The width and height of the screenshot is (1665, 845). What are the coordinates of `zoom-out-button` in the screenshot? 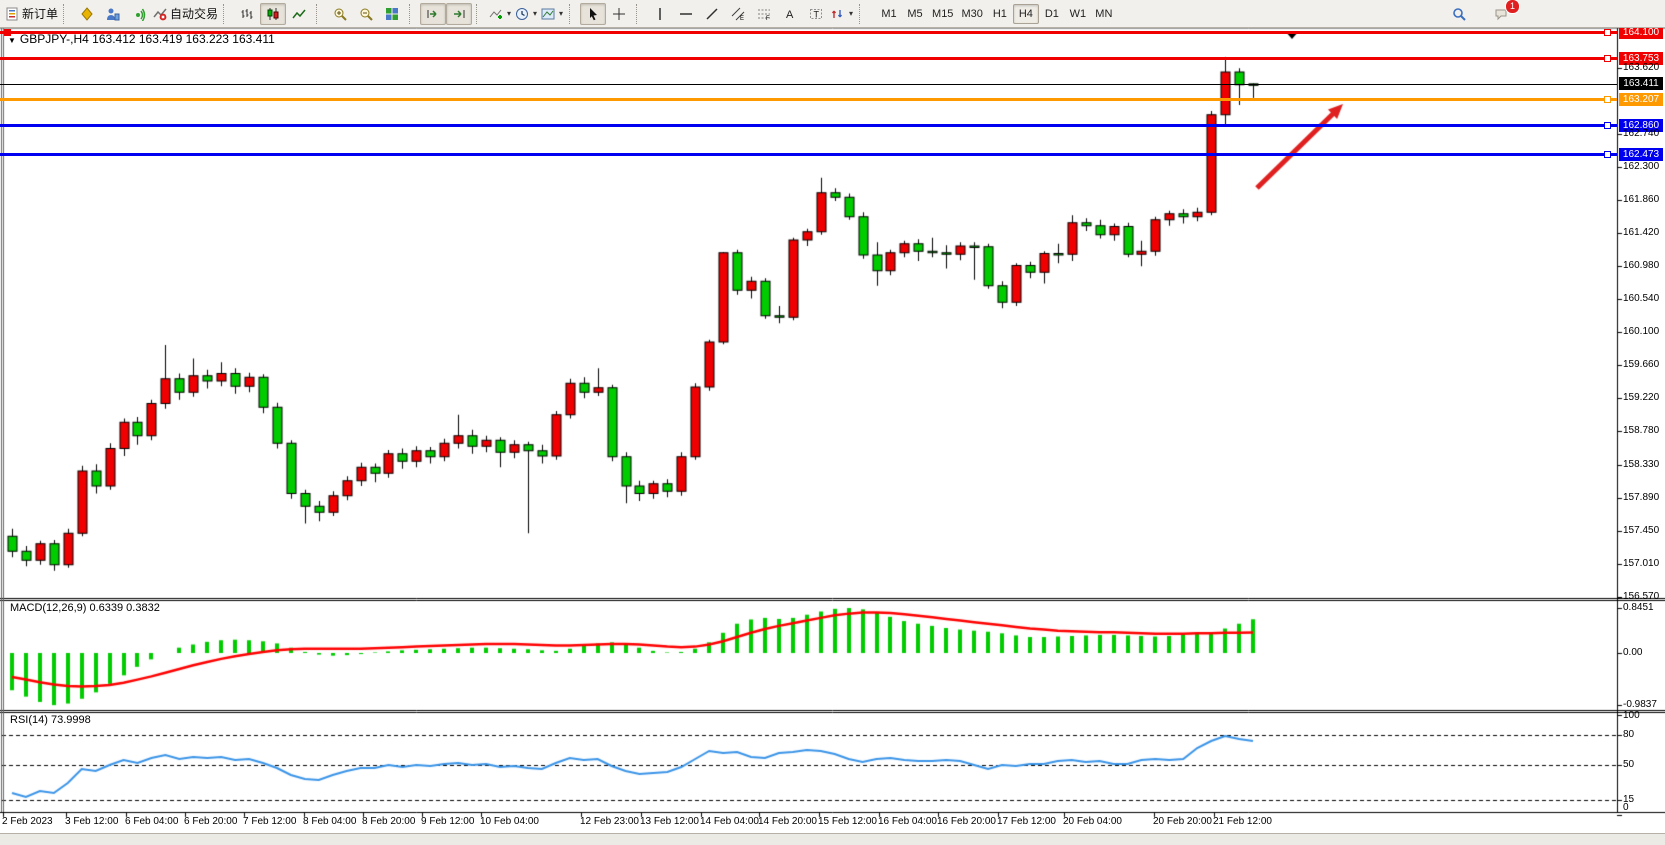 It's located at (366, 14).